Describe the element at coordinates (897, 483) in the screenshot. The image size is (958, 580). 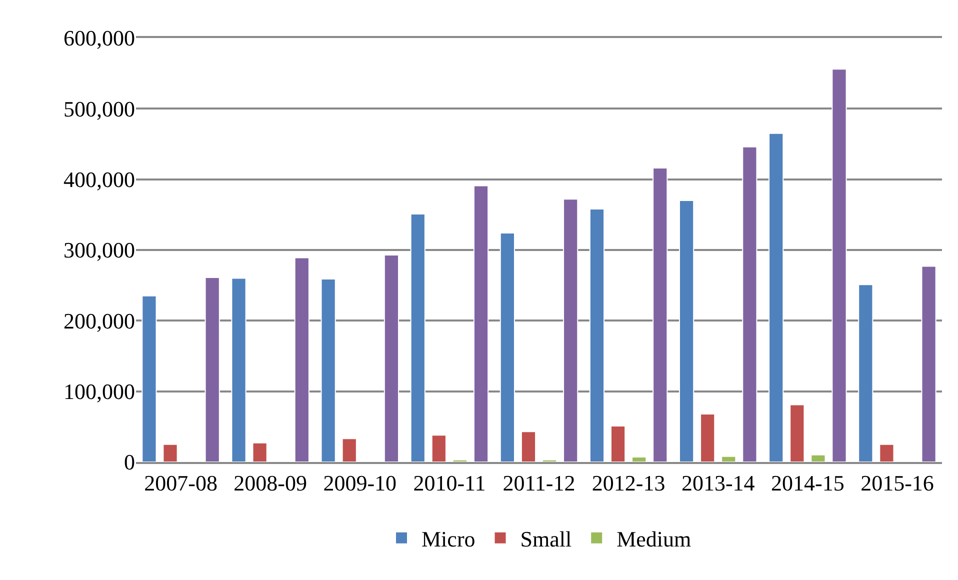
I see `x-tick-label: 2015-16` at that location.